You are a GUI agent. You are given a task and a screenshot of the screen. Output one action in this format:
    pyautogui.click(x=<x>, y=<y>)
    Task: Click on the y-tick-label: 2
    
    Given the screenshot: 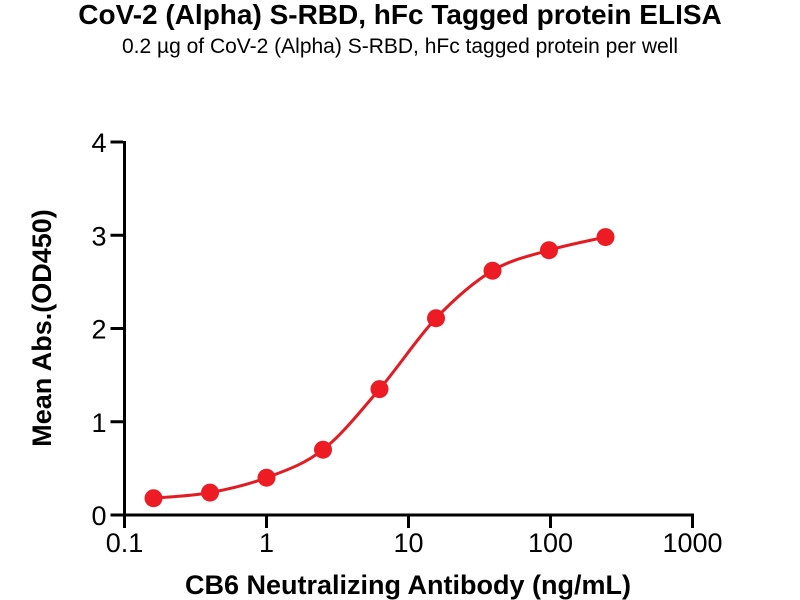 What is the action you would take?
    pyautogui.click(x=98, y=330)
    